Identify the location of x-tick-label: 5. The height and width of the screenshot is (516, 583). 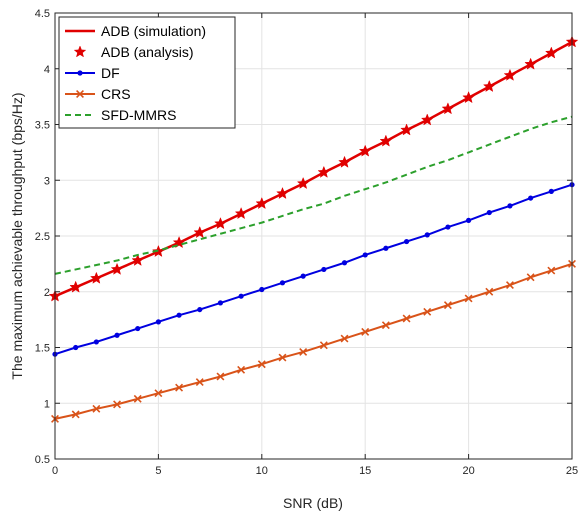
(158, 471).